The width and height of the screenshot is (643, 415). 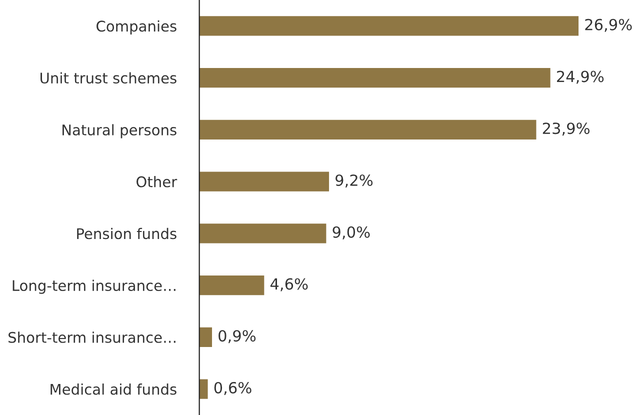 What do you see at coordinates (119, 131) in the screenshot?
I see `y-tick-label: Natural persons` at bounding box center [119, 131].